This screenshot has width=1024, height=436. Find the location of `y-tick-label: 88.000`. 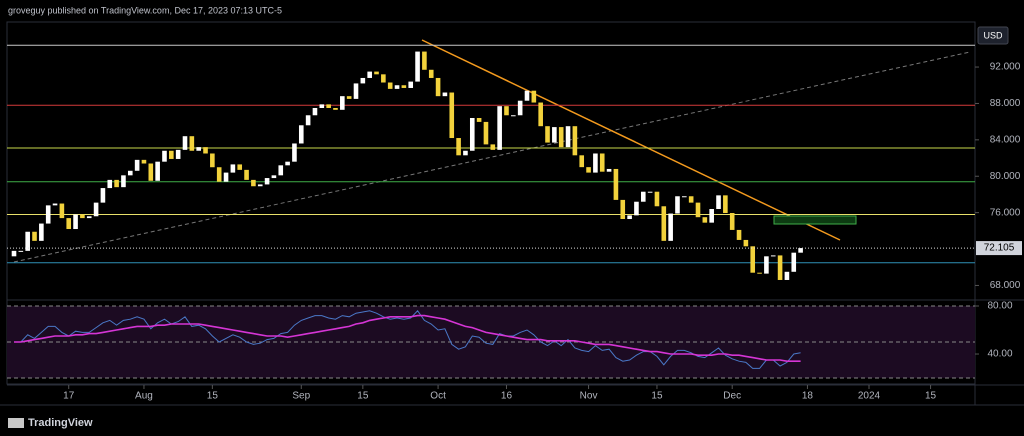

y-tick-label: 88.000 is located at coordinates (1005, 103).